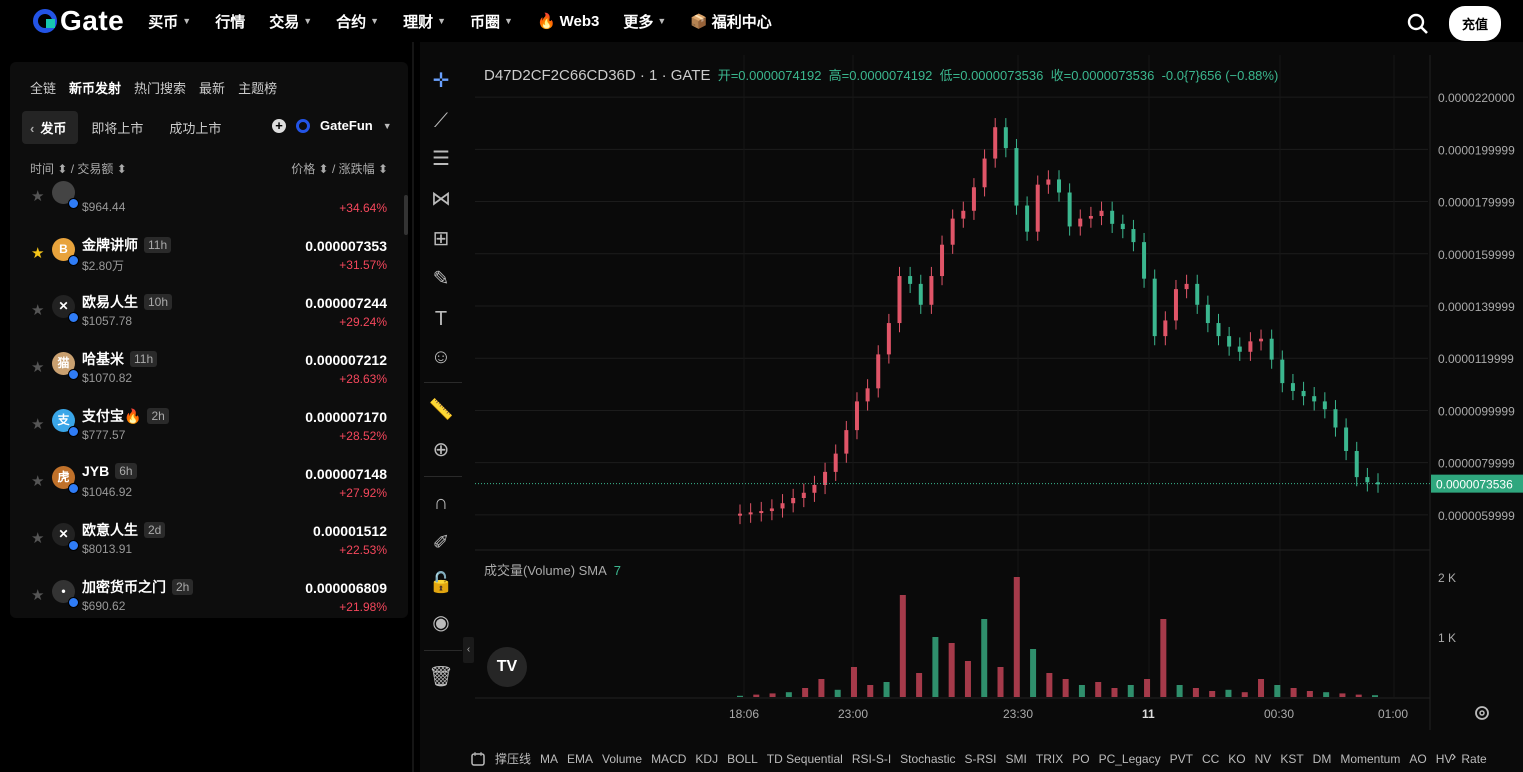 This screenshot has height=772, width=1523. What do you see at coordinates (290, 21) in the screenshot?
I see `nav-item-2: 交易 ▼` at bounding box center [290, 21].